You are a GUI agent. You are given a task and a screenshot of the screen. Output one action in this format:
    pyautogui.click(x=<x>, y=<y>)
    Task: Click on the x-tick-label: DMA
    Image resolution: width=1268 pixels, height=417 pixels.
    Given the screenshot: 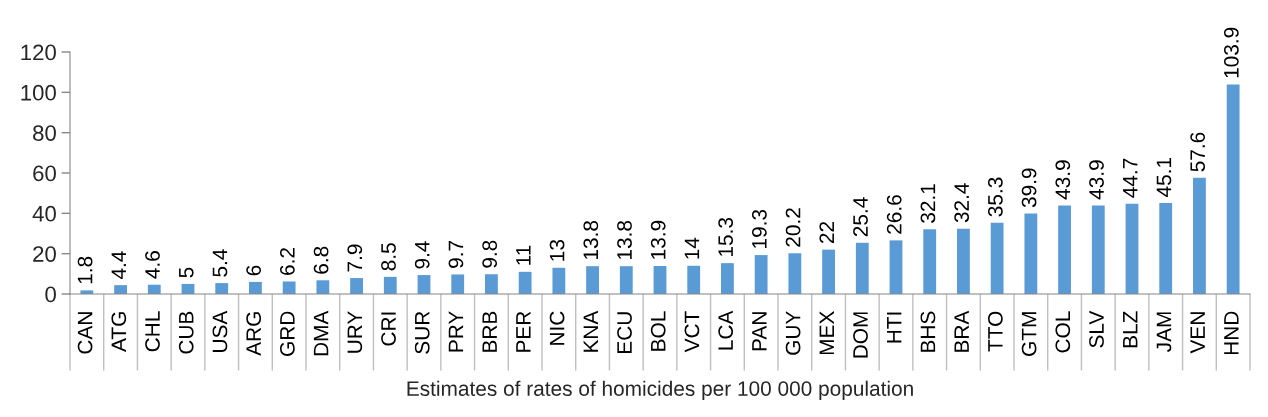 What is the action you would take?
    pyautogui.click(x=321, y=333)
    